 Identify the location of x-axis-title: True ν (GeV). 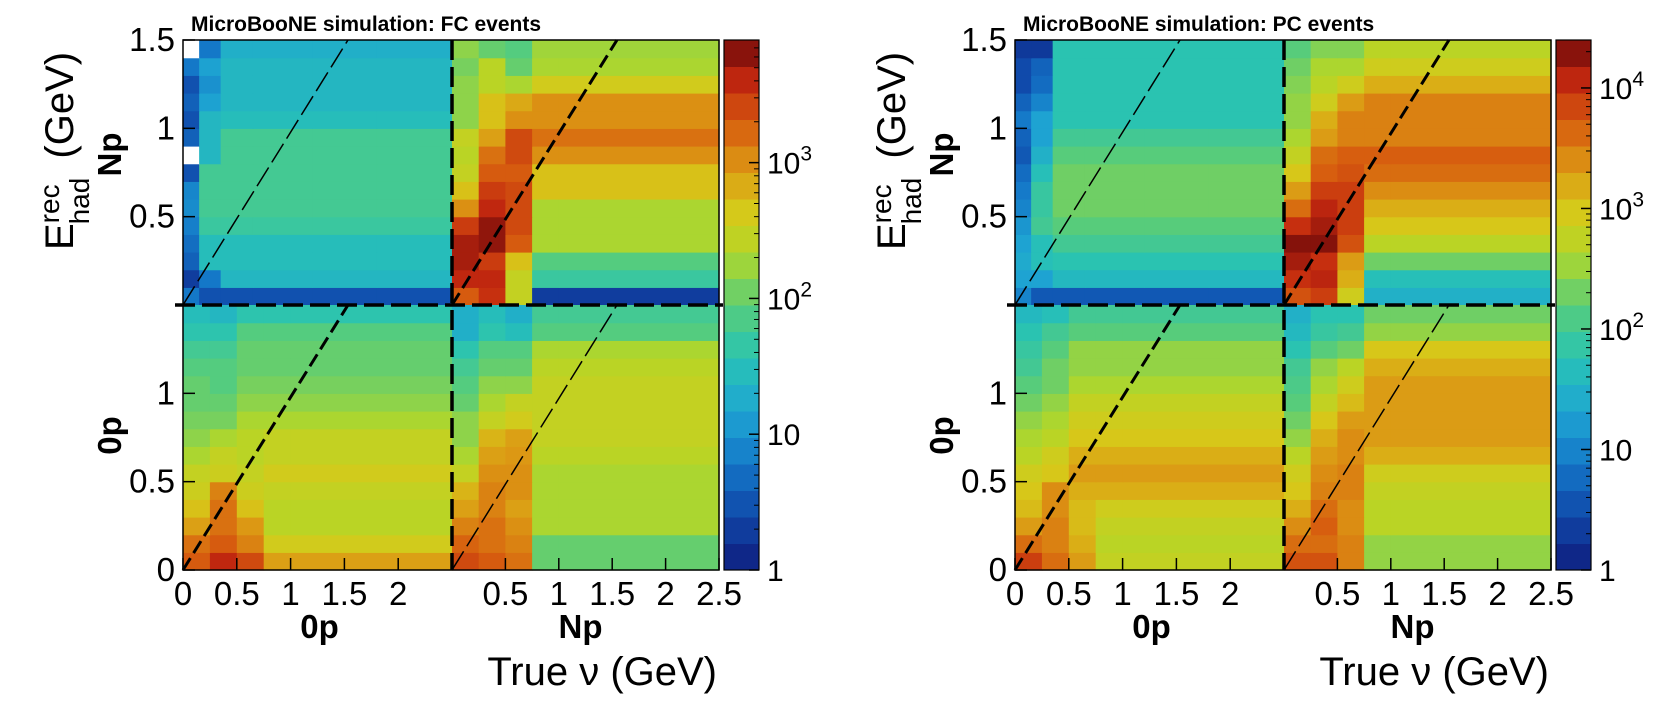
(1434, 672).